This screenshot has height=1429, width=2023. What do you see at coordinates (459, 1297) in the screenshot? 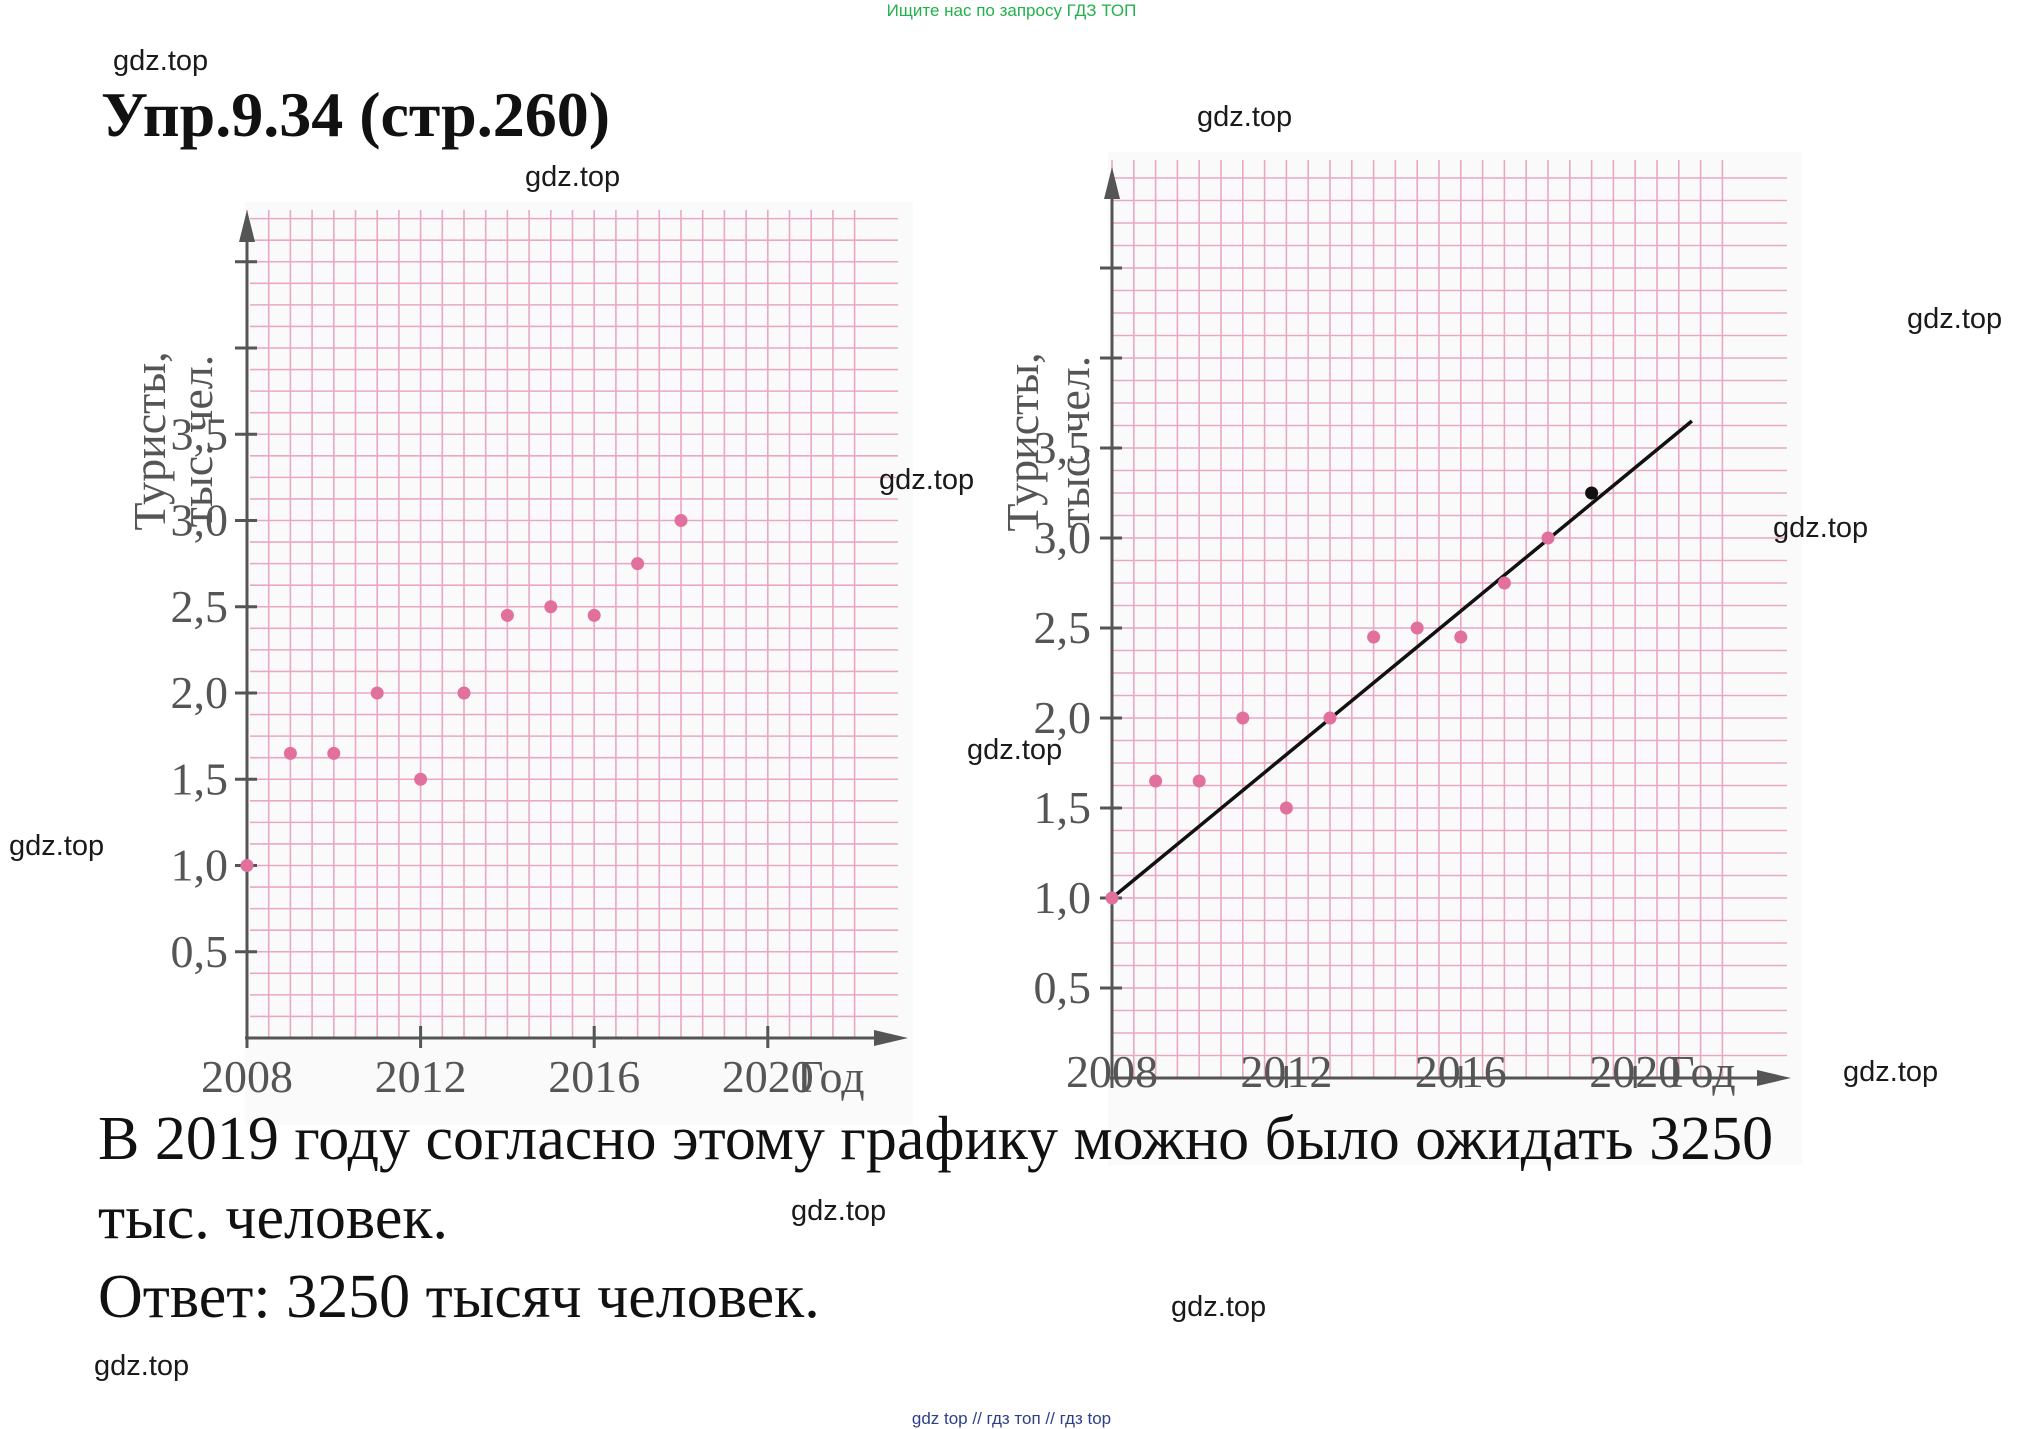
I see `answer-line-3: Ответ: 3250 тысяч человек.` at bounding box center [459, 1297].